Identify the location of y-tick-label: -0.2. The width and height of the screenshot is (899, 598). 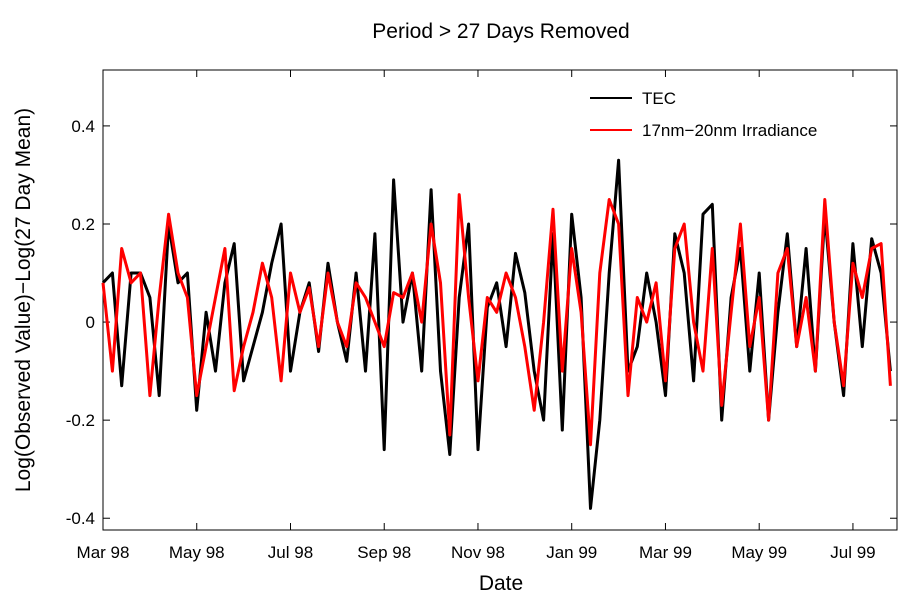
(80, 420).